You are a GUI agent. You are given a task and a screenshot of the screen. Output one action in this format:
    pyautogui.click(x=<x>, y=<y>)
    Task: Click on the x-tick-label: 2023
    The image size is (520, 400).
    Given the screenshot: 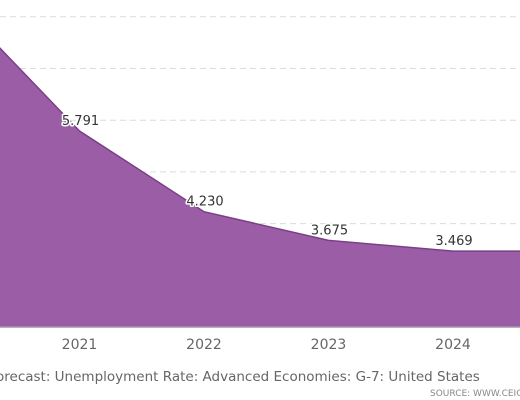 What is the action you would take?
    pyautogui.click(x=329, y=345)
    